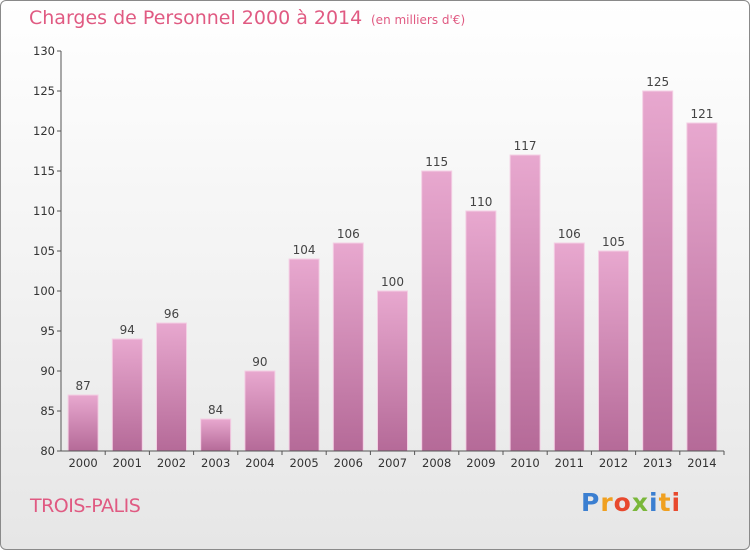 This screenshot has height=550, width=750. What do you see at coordinates (44, 91) in the screenshot?
I see `y-tick-label: 125` at bounding box center [44, 91].